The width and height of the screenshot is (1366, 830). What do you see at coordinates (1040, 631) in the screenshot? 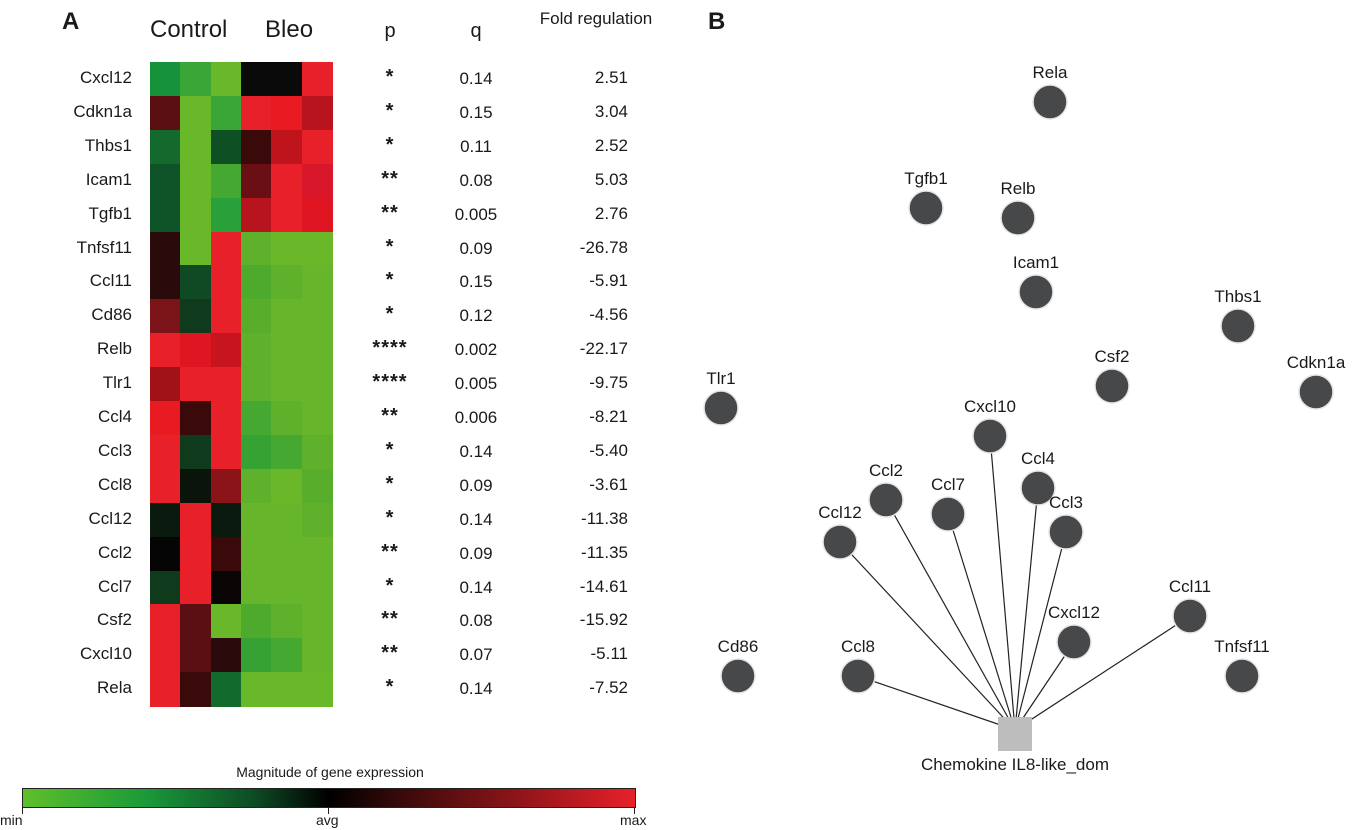
I see `edge-ccl3-hub` at bounding box center [1040, 631].